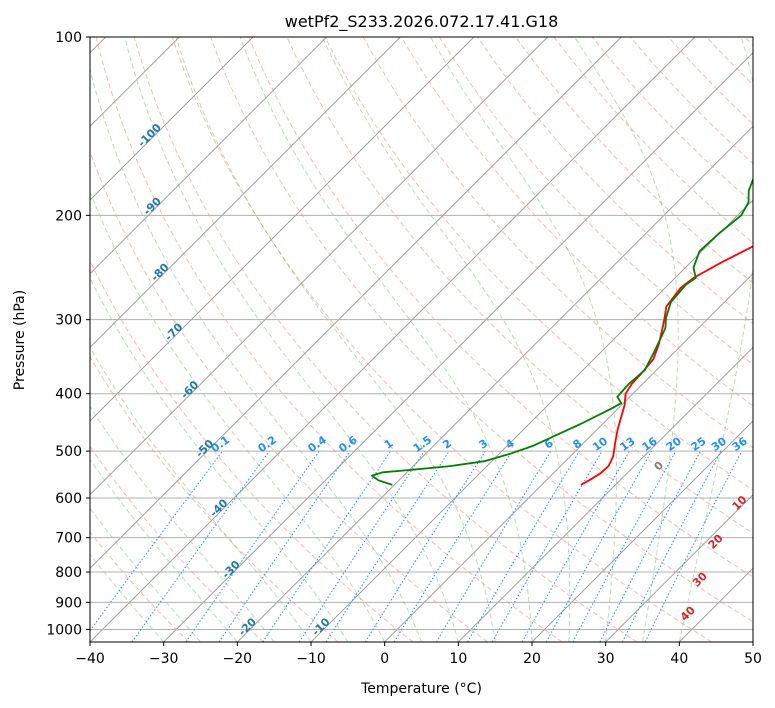 Image resolution: width=775 pixels, height=708 pixels. What do you see at coordinates (458, 659) in the screenshot?
I see `x-tick-label: 10` at bounding box center [458, 659].